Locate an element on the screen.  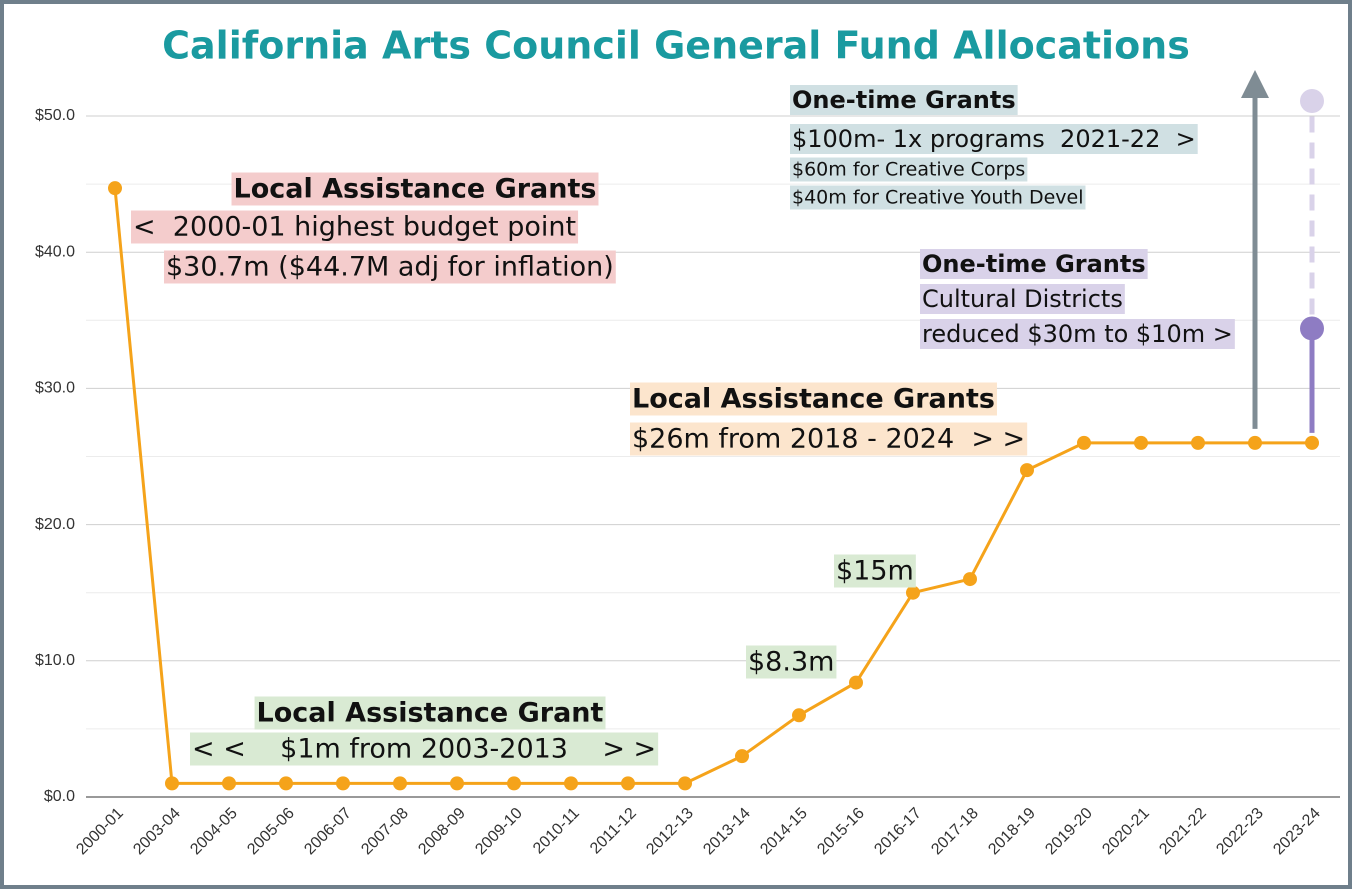
annotation-text: < 2000-01 highest budget point is located at coordinates (354, 227).